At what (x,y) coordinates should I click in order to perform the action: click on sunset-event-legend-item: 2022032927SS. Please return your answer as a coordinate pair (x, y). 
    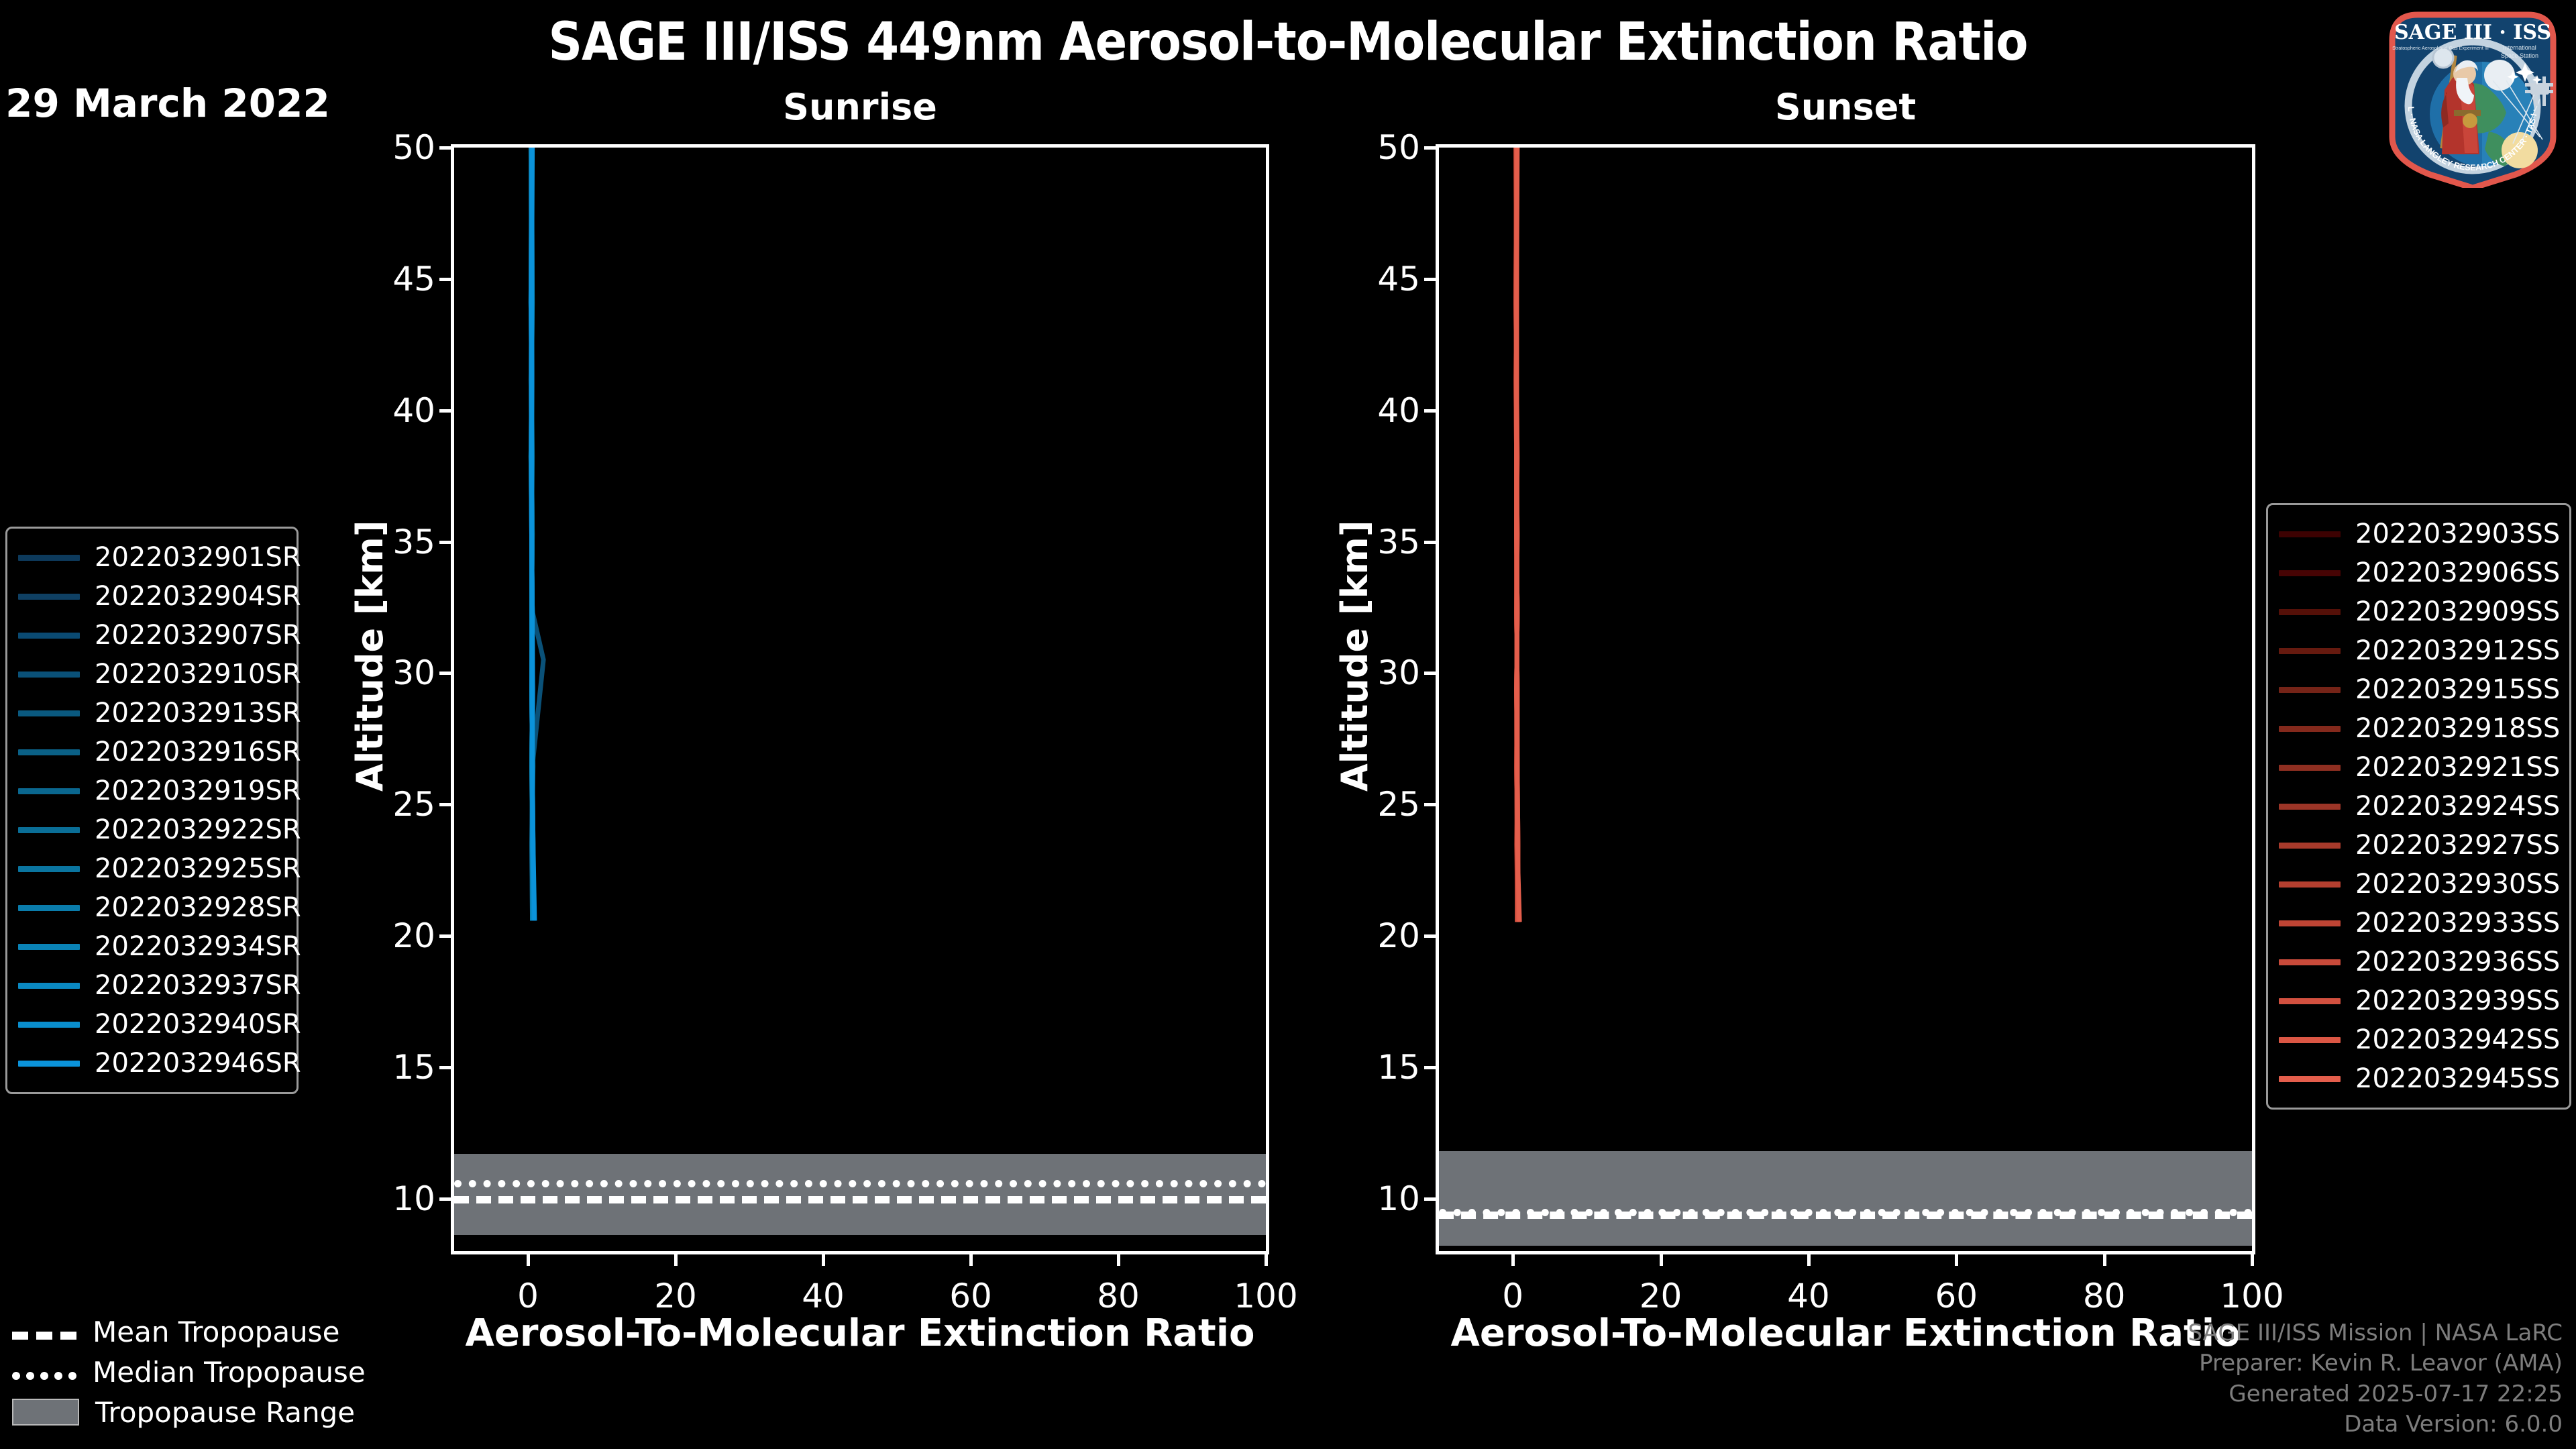
    Looking at the image, I should click on (2420, 845).